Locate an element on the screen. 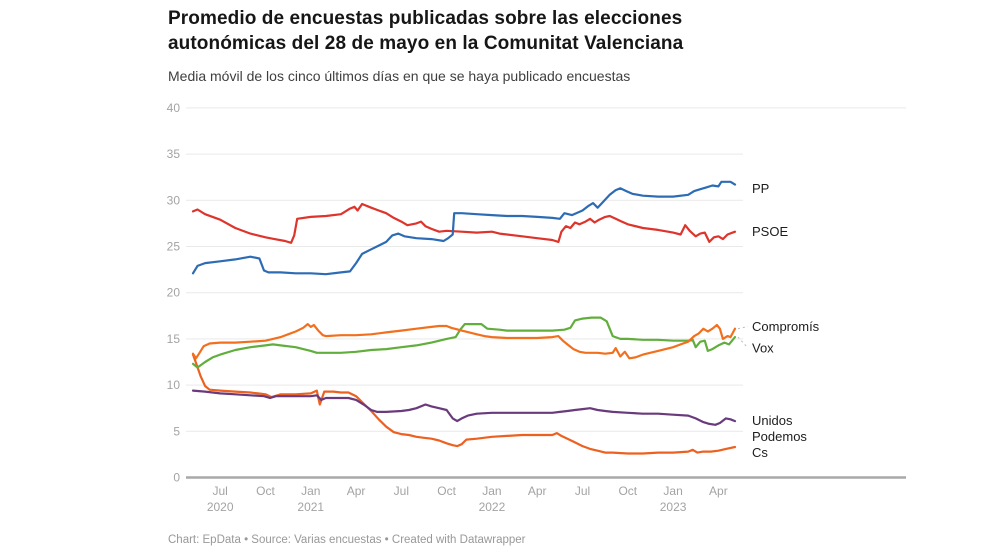 The width and height of the screenshot is (990, 556). series-label-vox: Vox is located at coordinates (763, 348).